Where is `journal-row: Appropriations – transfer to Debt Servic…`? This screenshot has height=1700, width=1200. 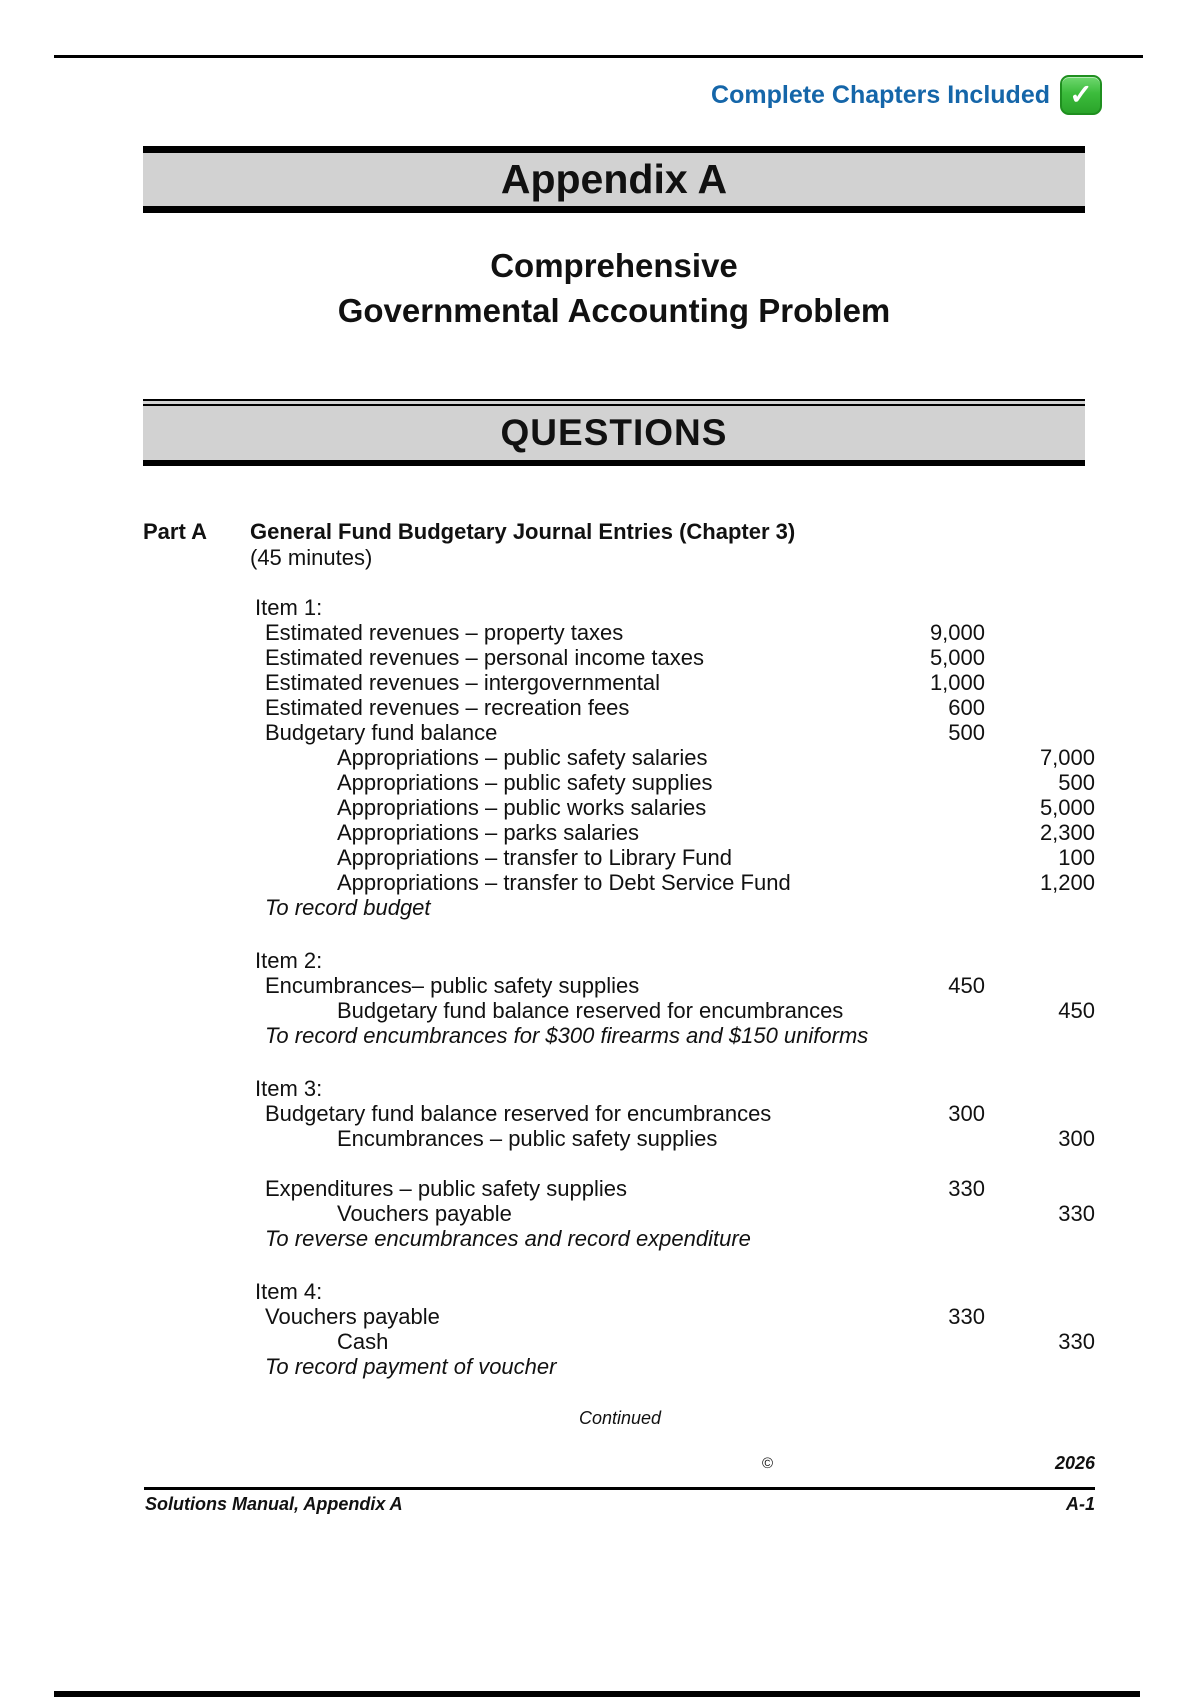
journal-row: Appropriations – transfer to Debt Servic… is located at coordinates (672, 882).